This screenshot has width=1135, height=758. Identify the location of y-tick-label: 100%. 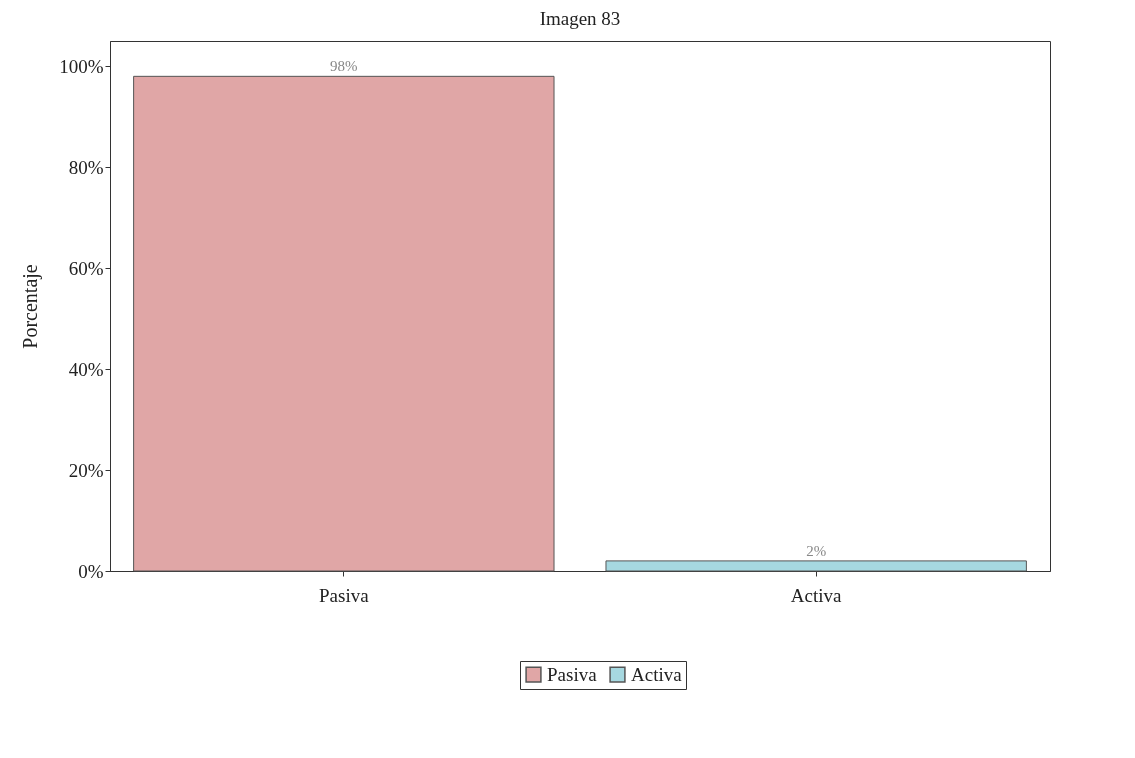
(81, 66).